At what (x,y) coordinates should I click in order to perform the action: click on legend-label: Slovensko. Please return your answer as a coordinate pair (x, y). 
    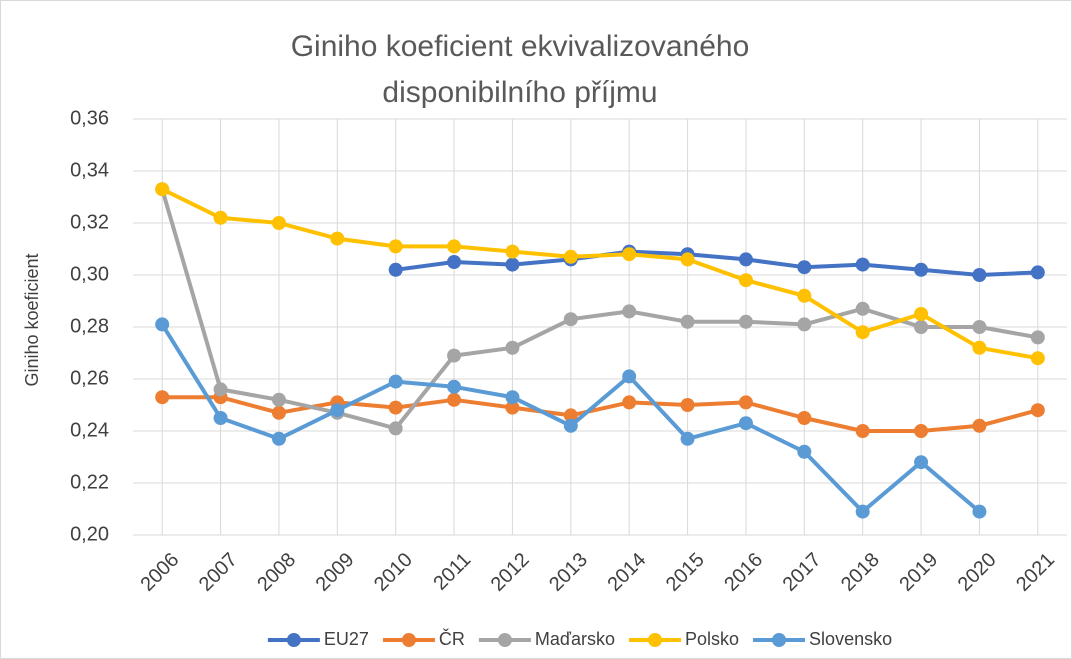
    Looking at the image, I should click on (850, 639).